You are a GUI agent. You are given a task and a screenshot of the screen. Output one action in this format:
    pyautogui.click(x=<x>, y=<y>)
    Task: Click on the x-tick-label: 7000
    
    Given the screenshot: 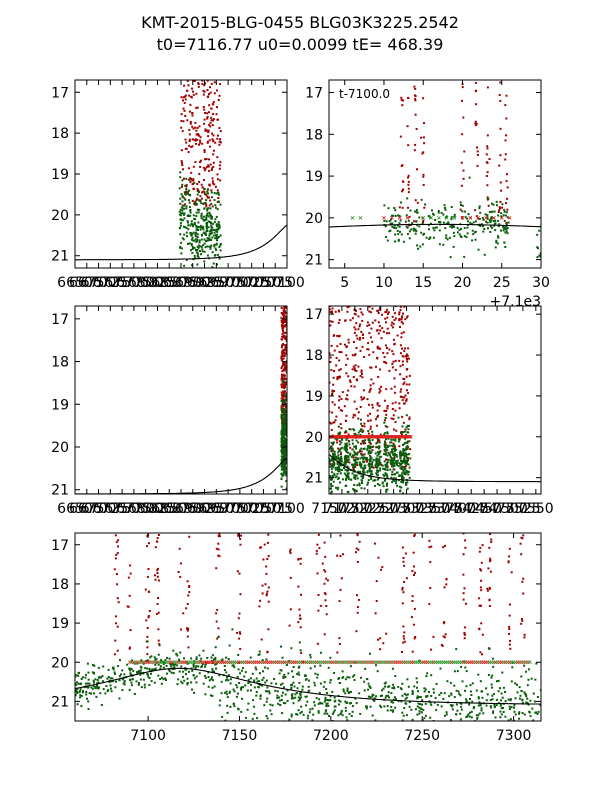 What is the action you would take?
    pyautogui.click(x=240, y=283)
    